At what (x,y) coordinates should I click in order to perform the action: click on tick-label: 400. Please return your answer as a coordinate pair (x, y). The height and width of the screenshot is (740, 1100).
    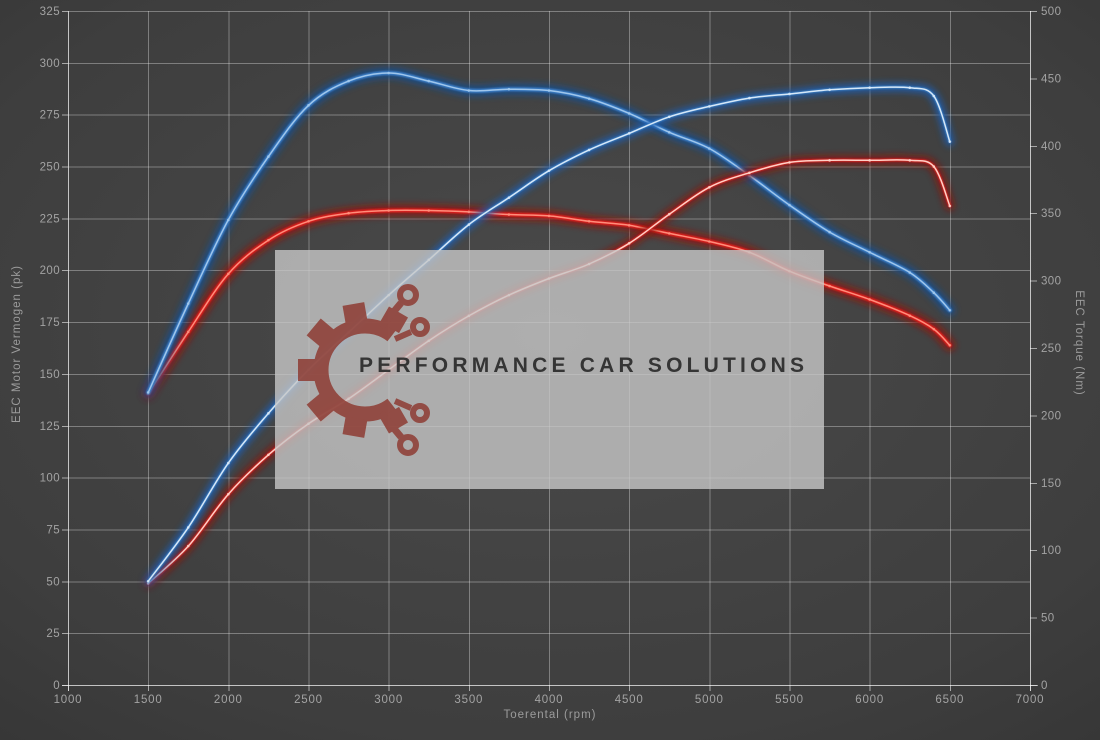
    Looking at the image, I should click on (1051, 147).